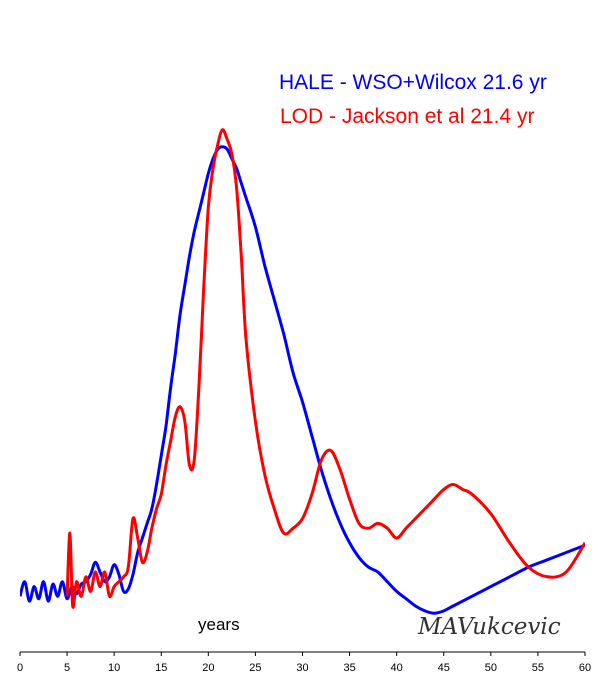 This screenshot has width=606, height=692. I want to click on x-tick-label: 50, so click(491, 668).